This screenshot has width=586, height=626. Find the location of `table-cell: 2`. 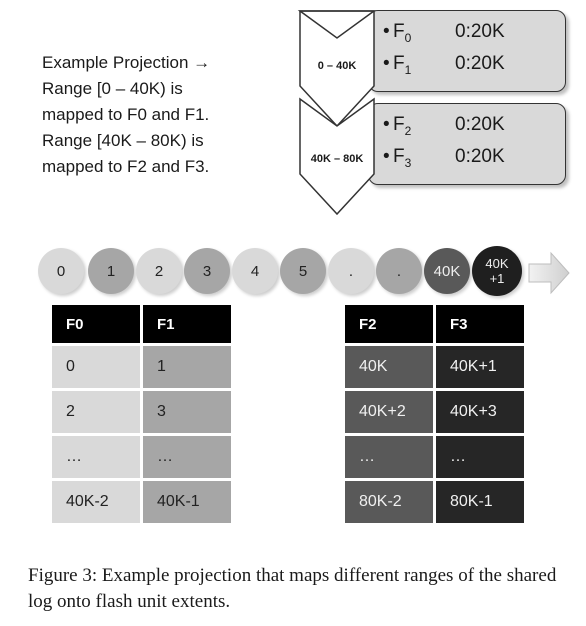

table-cell: 2 is located at coordinates (96, 412).